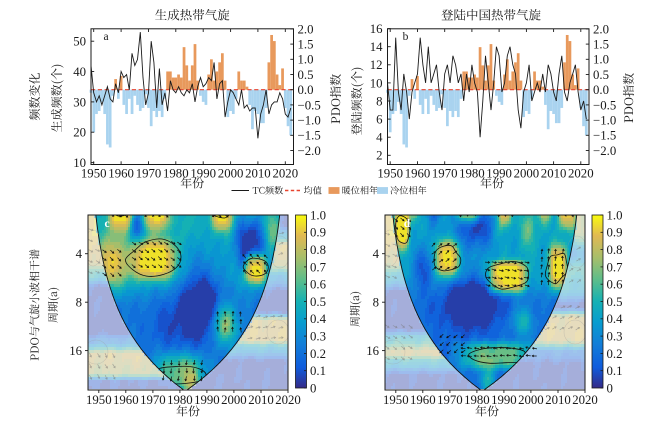 This screenshot has width=650, height=435. What do you see at coordinates (79, 42) in the screenshot?
I see `svg-text: 50` at bounding box center [79, 42].